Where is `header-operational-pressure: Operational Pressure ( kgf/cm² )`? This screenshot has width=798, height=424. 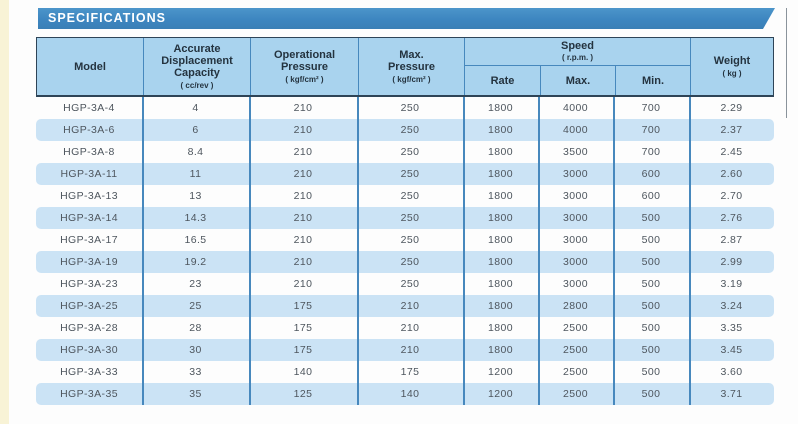 header-operational-pressure: Operational Pressure ( kgf/cm² ) is located at coordinates (304, 66).